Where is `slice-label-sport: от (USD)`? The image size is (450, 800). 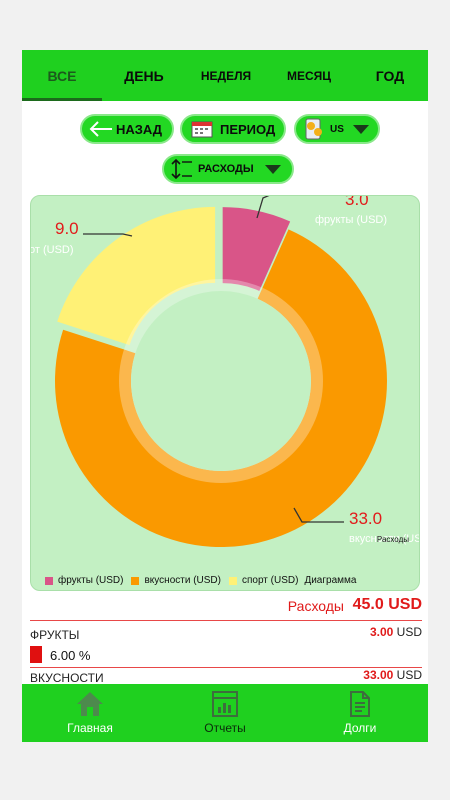 slice-label-sport: от (USD) is located at coordinates (52, 250).